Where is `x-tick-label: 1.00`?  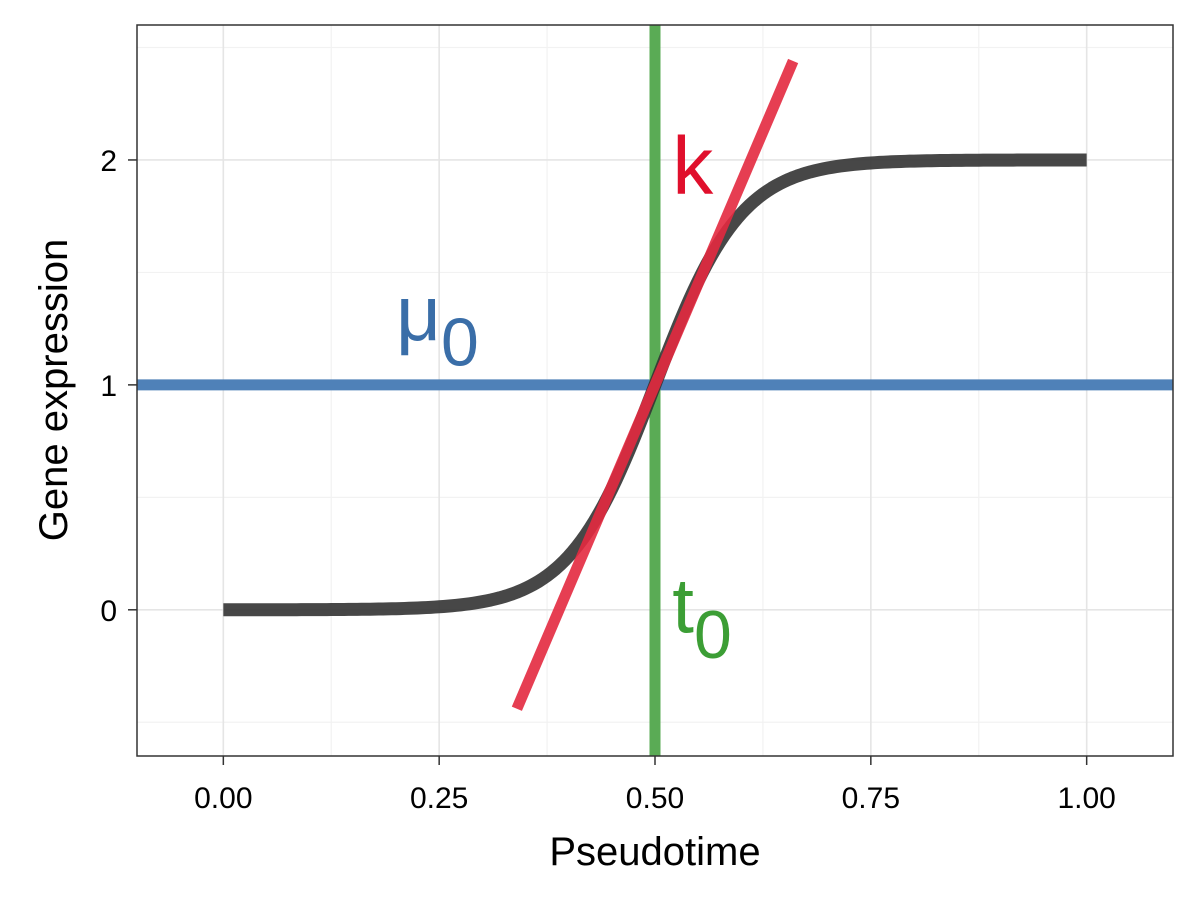 x-tick-label: 1.00 is located at coordinates (1086, 798).